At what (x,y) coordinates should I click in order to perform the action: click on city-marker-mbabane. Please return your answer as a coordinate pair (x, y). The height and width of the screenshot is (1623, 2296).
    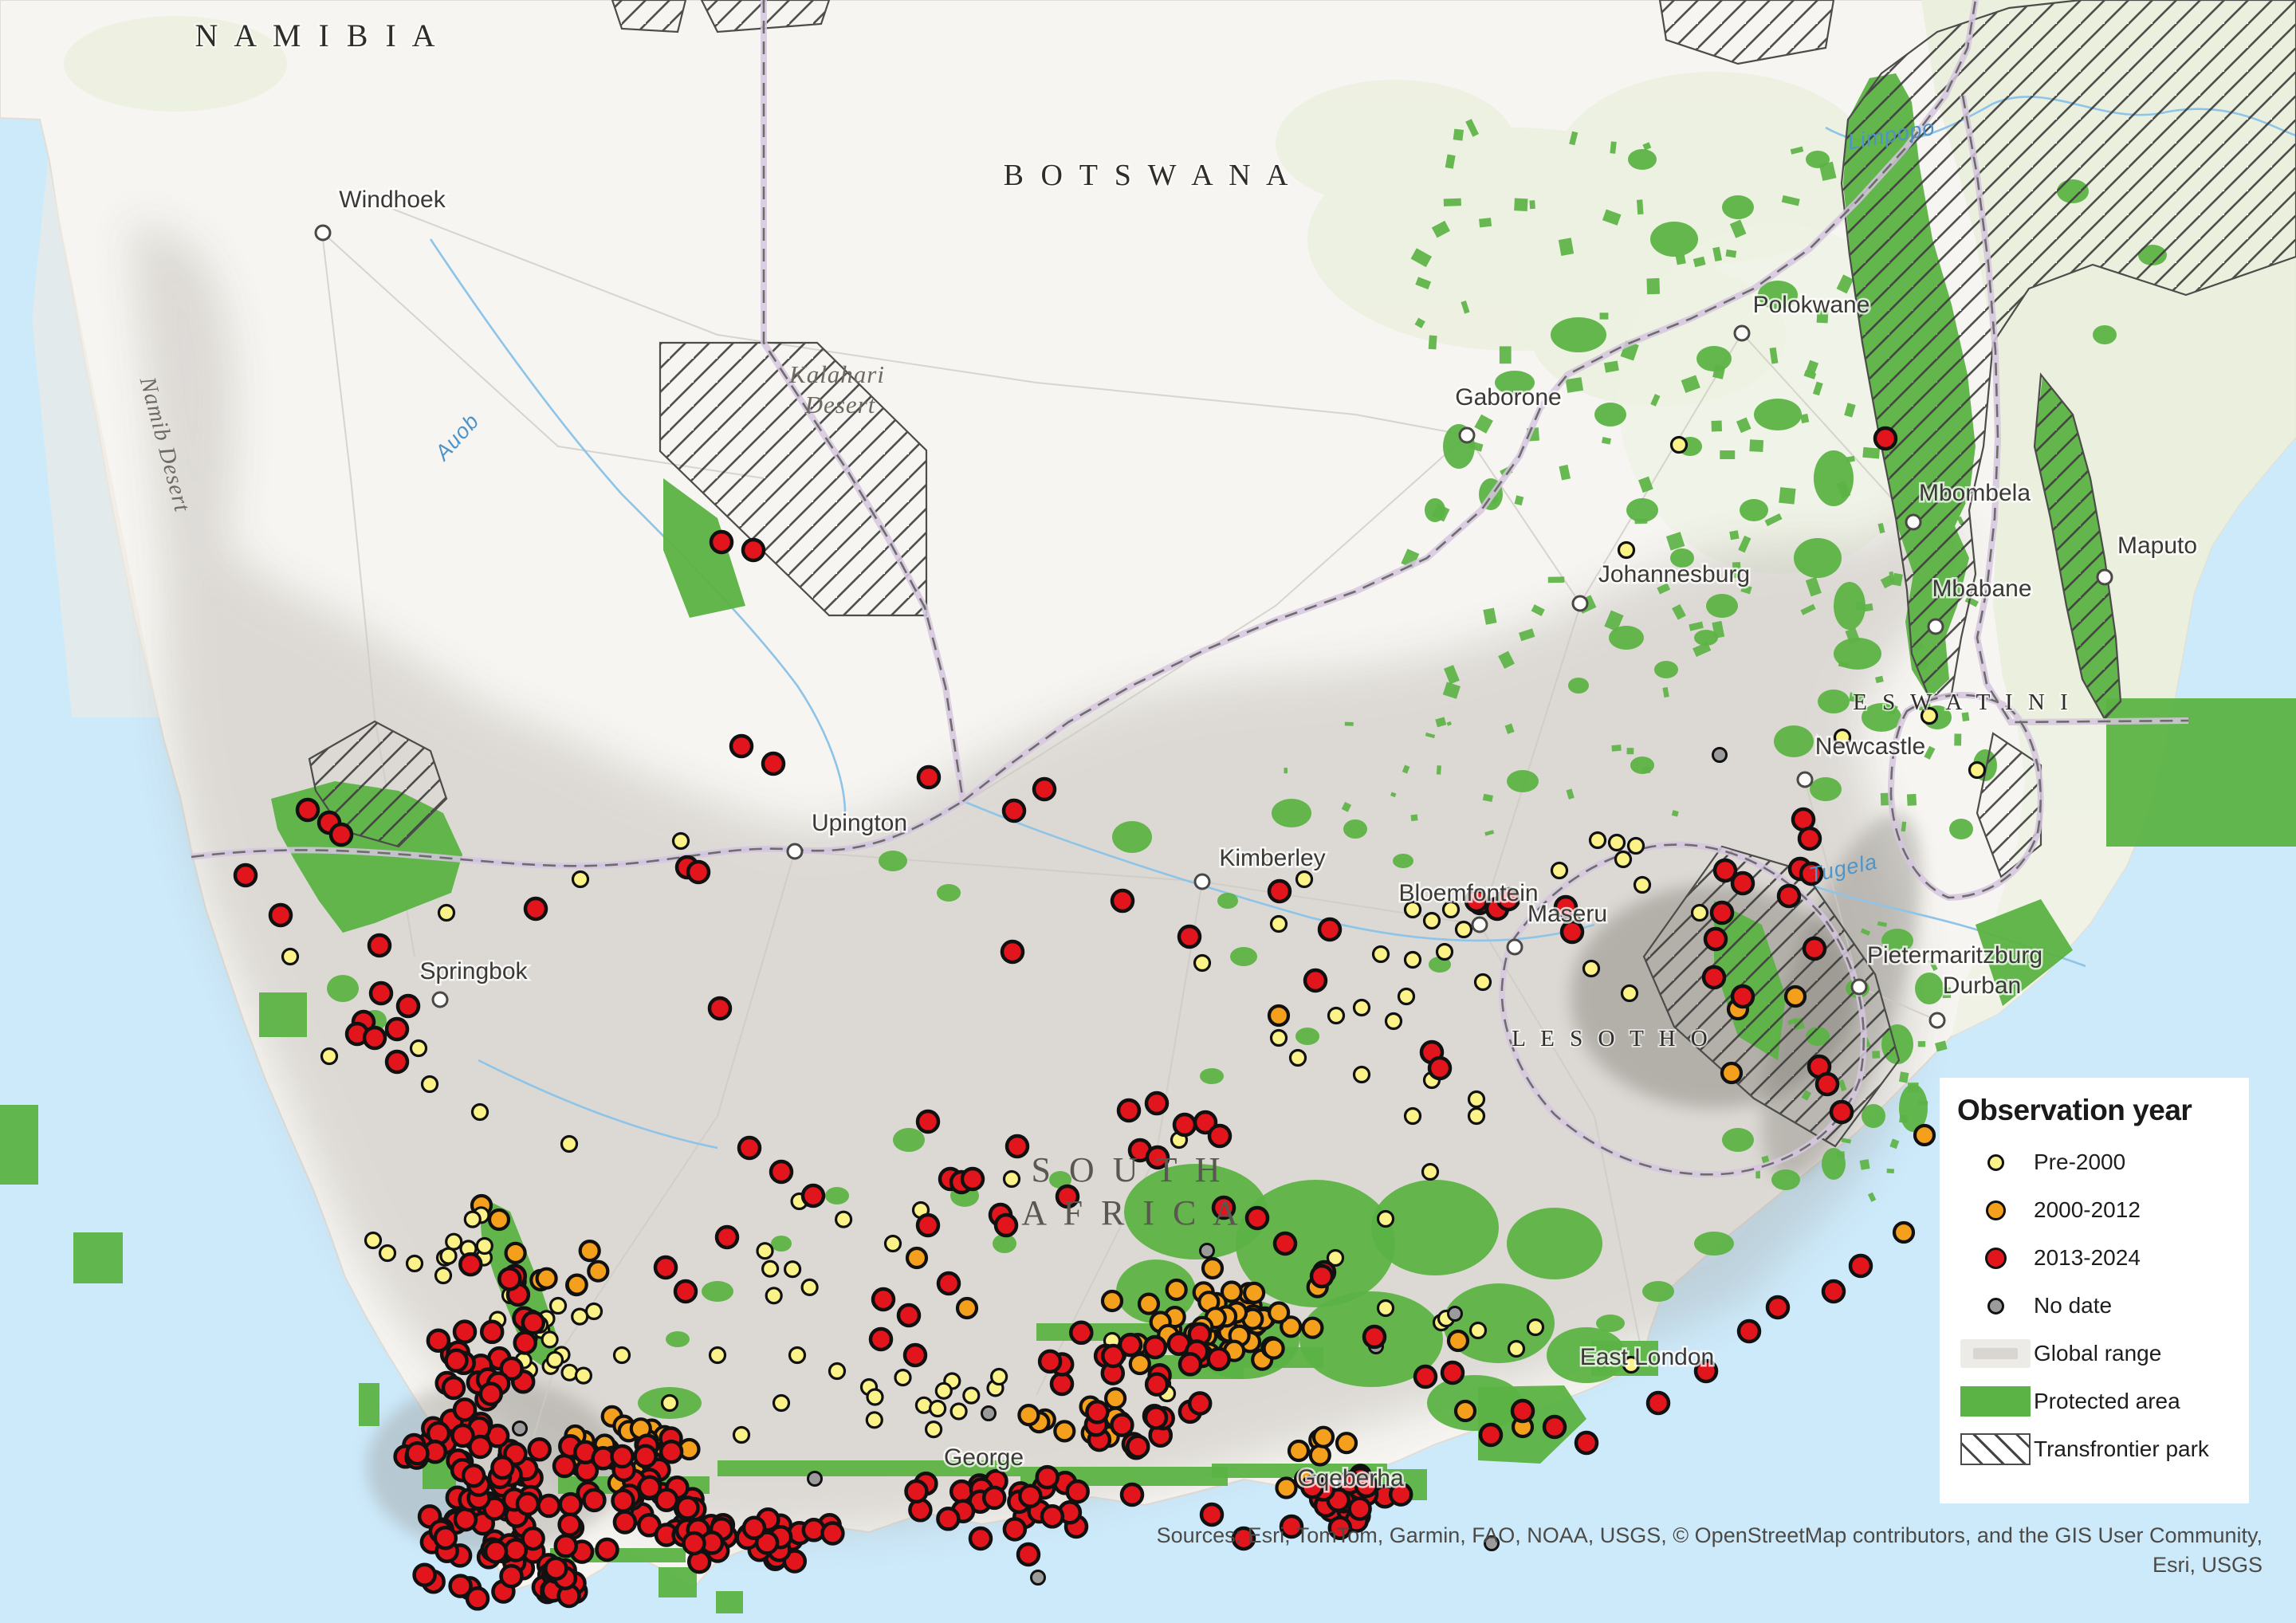
    Looking at the image, I should click on (1935, 626).